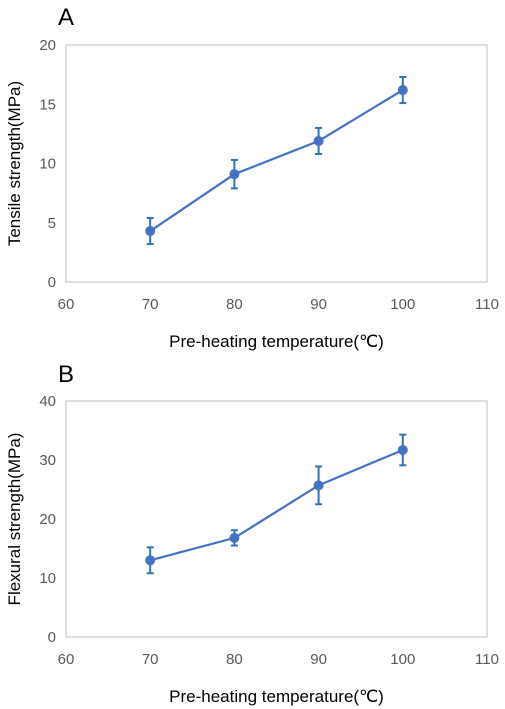  Describe the element at coordinates (47, 104) in the screenshot. I see `y-tick-label: 15` at that location.